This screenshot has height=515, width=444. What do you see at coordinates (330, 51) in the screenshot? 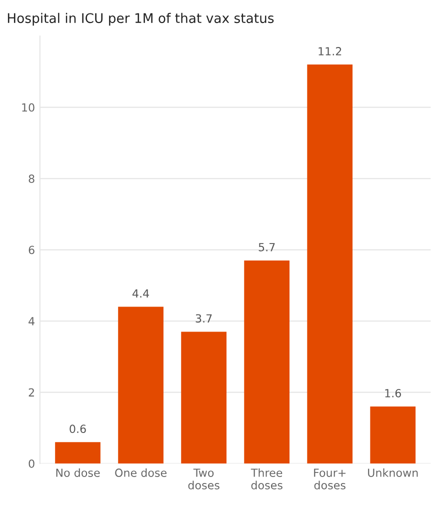
I see `data-label: 11.2` at bounding box center [330, 51].